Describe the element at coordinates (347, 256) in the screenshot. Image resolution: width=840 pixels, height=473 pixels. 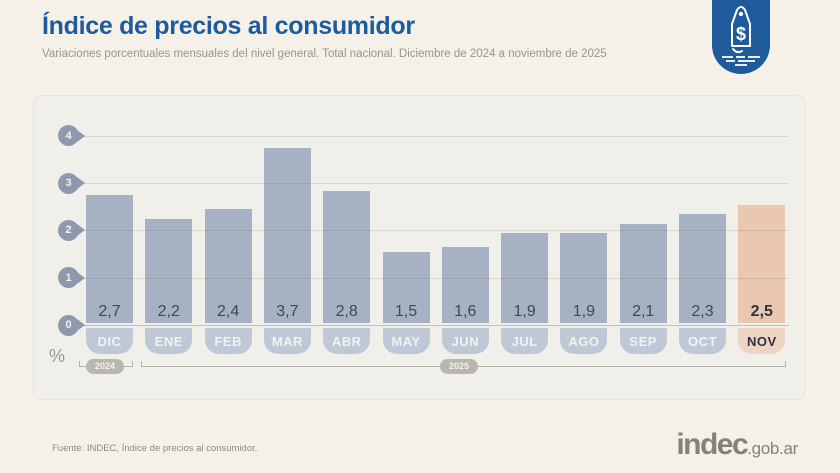
I see `bar-abr: 2,8` at that location.